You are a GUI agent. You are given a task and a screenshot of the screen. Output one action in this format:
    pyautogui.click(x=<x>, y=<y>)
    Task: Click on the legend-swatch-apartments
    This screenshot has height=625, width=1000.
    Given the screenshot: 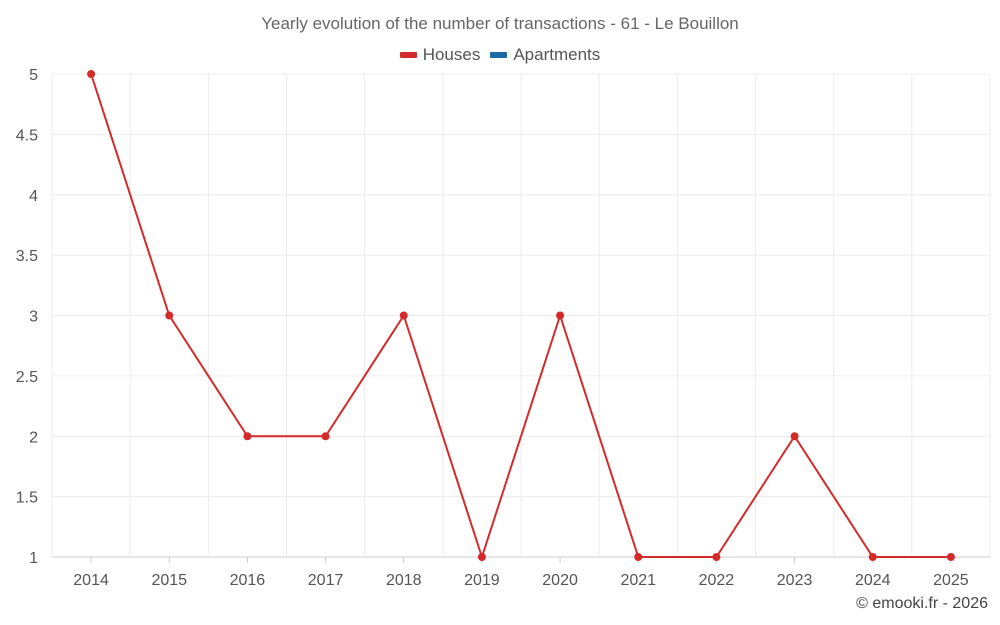 What is the action you would take?
    pyautogui.click(x=499, y=55)
    